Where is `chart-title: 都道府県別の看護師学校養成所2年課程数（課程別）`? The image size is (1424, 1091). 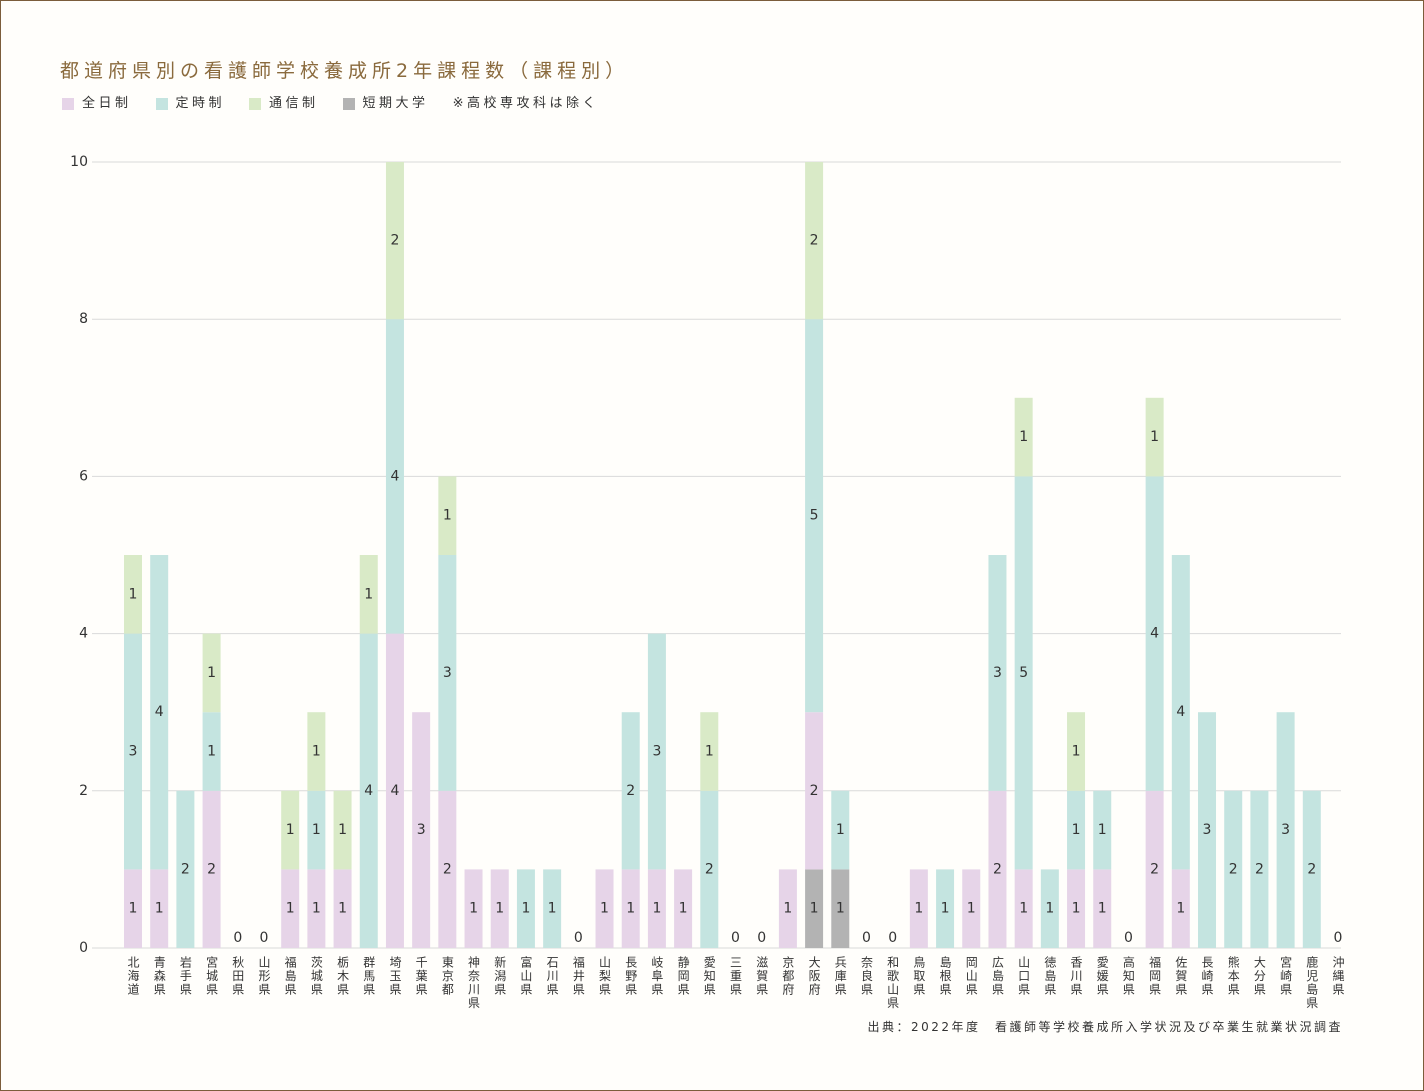 chart-title: 都道府県別の看護師学校養成所2年課程数（課程別） is located at coordinates (345, 71).